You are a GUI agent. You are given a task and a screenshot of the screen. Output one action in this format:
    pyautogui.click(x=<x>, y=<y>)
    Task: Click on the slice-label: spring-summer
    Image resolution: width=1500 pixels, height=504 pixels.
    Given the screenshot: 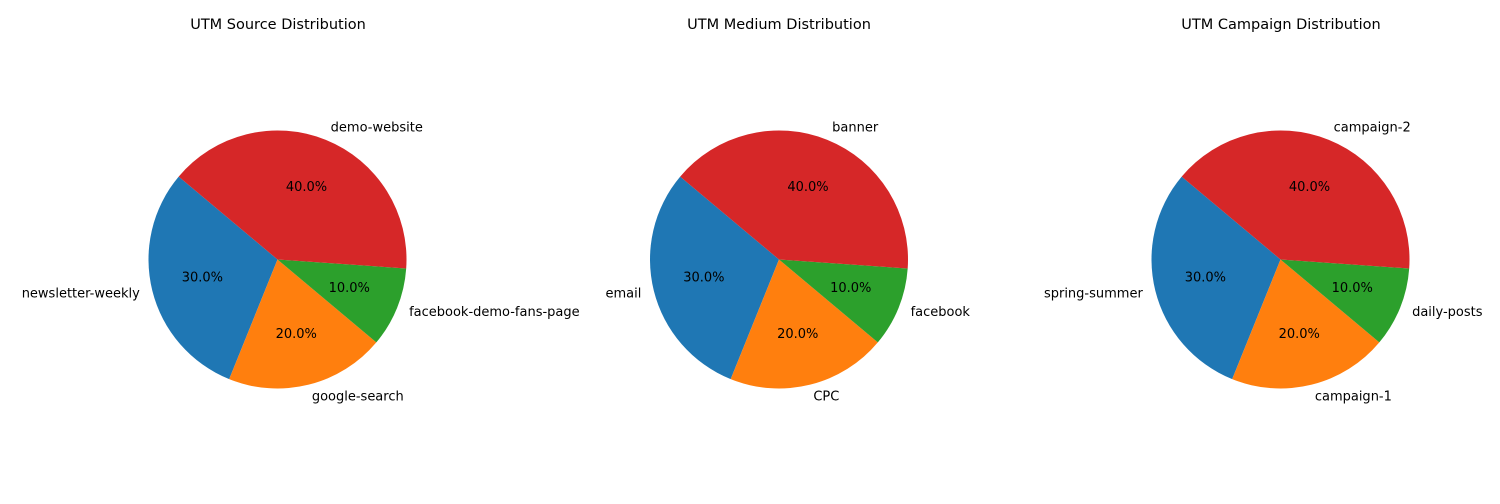 What is the action you would take?
    pyautogui.click(x=1094, y=293)
    